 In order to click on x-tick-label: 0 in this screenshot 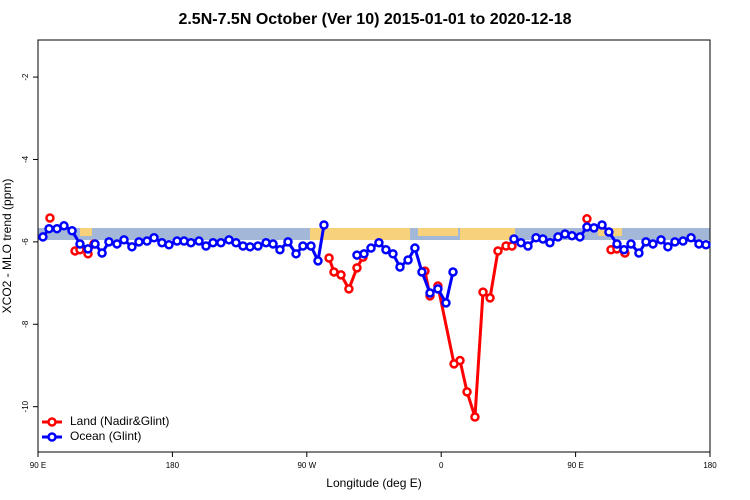, I will do `click(441, 465)`.